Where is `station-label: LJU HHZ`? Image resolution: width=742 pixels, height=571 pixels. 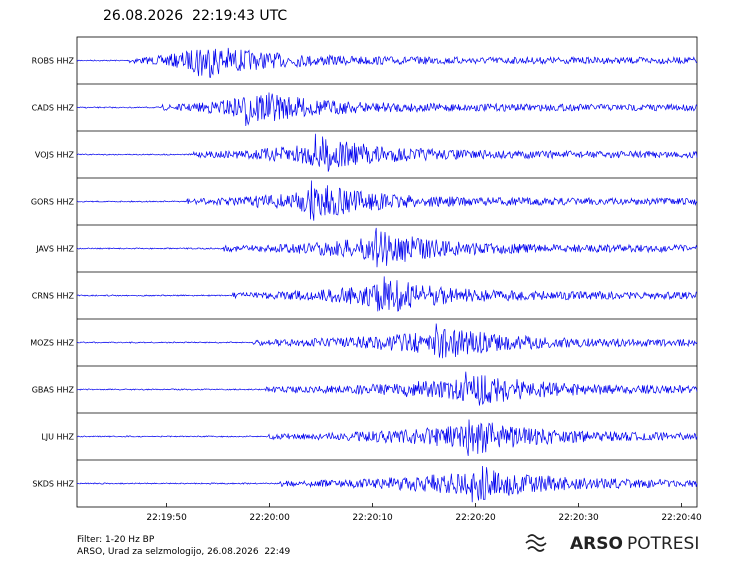 station-label: LJU HHZ is located at coordinates (57, 437).